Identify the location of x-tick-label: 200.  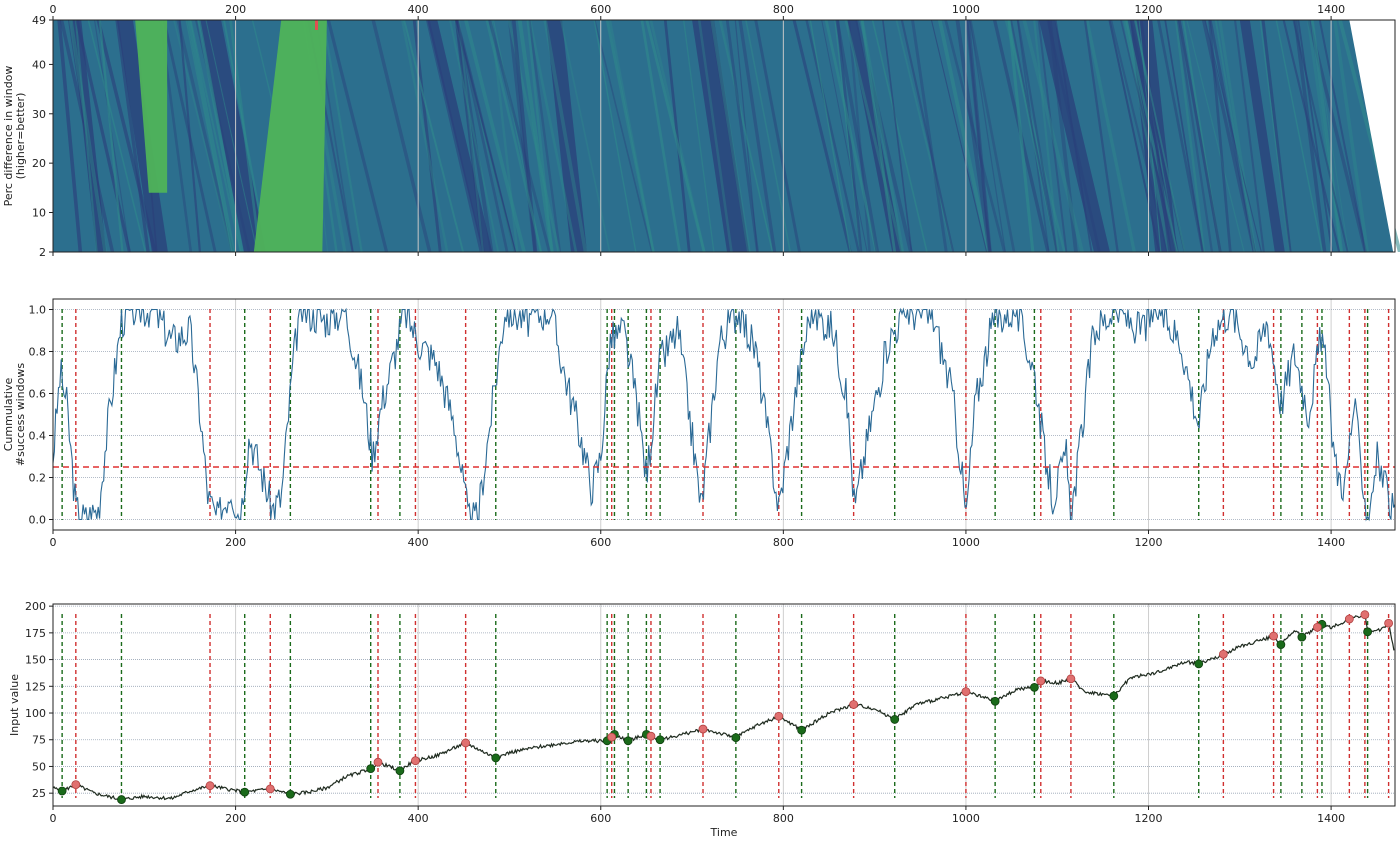
(235, 542).